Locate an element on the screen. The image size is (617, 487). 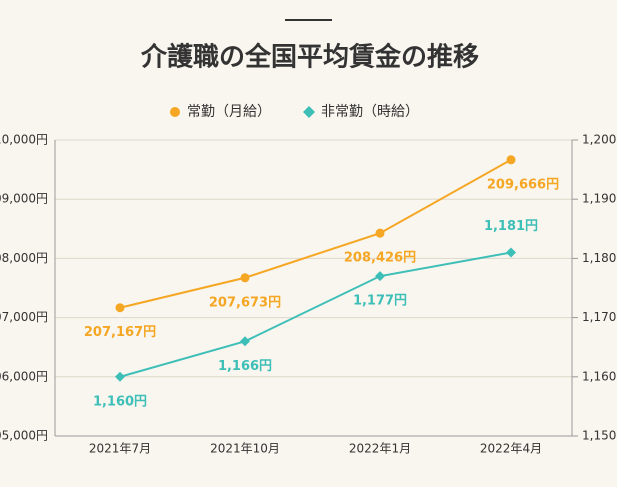
y2-tick-label: 1,150円 is located at coordinates (599, 436).